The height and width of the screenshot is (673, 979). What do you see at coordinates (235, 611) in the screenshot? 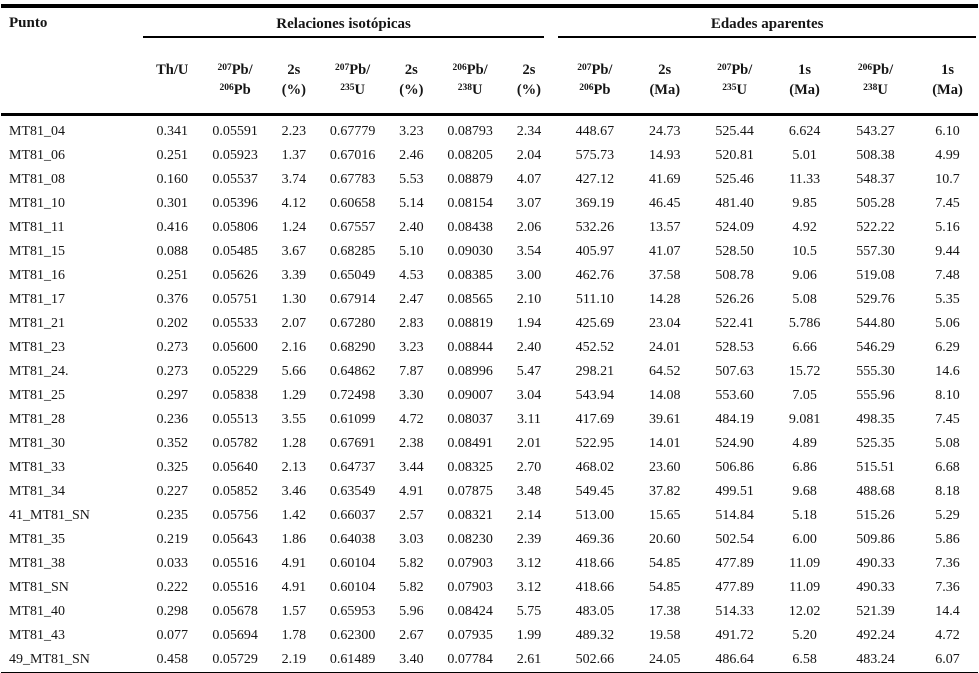
I see `cell: 0.05678` at bounding box center [235, 611].